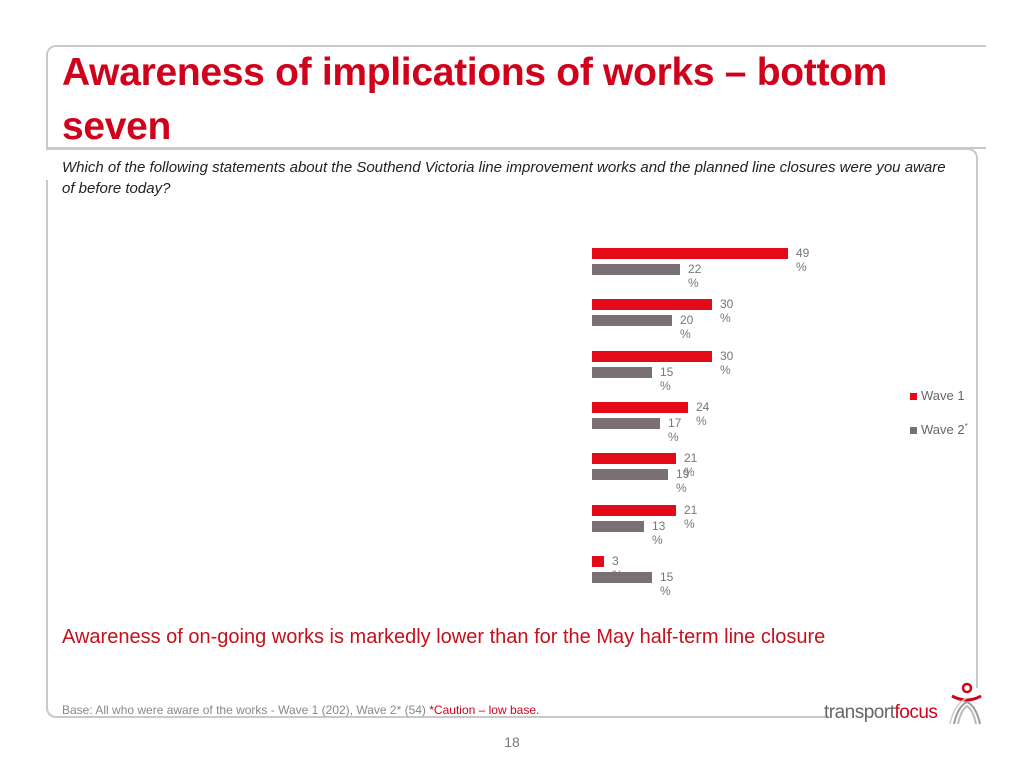 The height and width of the screenshot is (768, 1024). Describe the element at coordinates (965, 703) in the screenshot. I see `person-arch-icon` at that location.